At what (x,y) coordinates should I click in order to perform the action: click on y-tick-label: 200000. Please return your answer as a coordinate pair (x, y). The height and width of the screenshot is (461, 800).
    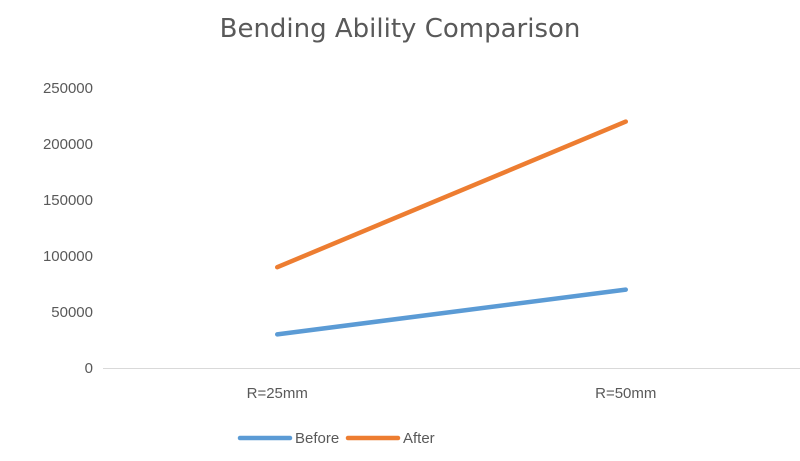
    Looking at the image, I should click on (68, 144).